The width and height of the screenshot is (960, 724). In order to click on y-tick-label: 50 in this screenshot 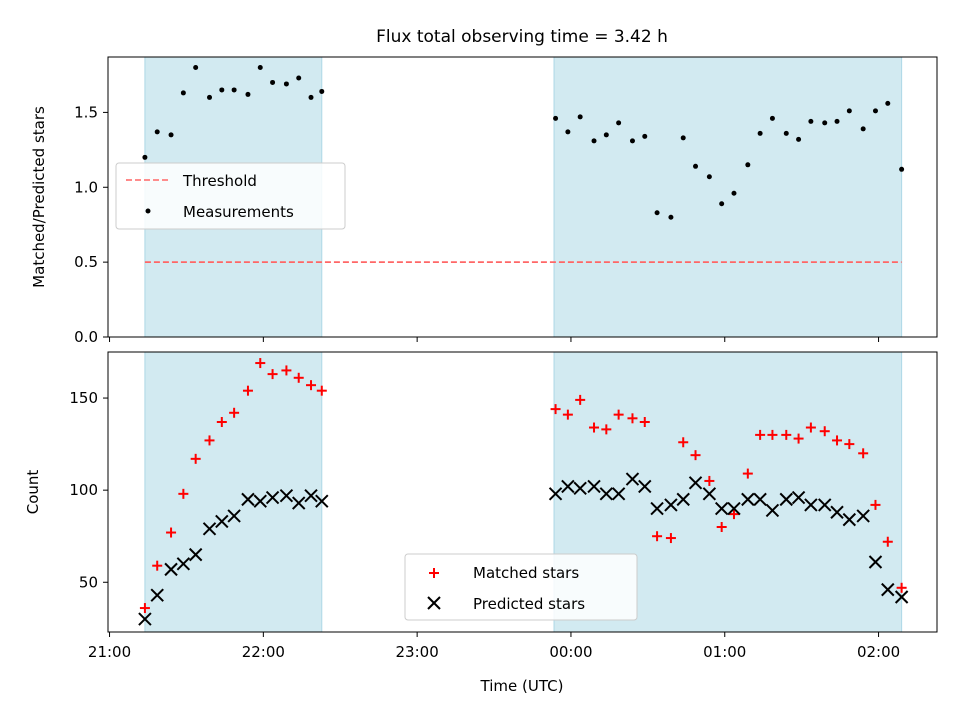, I will do `click(88, 582)`.